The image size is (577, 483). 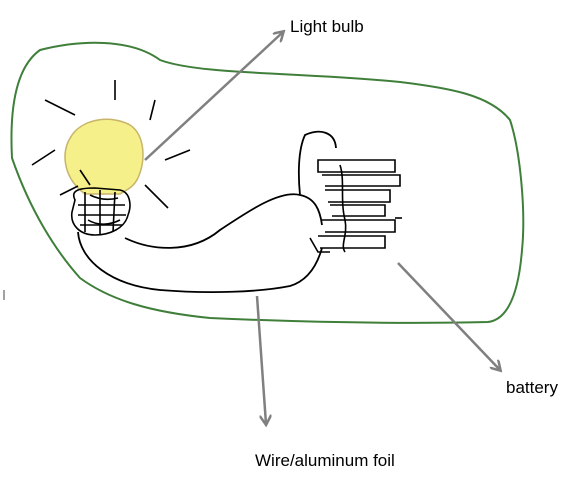 What do you see at coordinates (355, 206) in the screenshot?
I see `battery-sketch` at bounding box center [355, 206].